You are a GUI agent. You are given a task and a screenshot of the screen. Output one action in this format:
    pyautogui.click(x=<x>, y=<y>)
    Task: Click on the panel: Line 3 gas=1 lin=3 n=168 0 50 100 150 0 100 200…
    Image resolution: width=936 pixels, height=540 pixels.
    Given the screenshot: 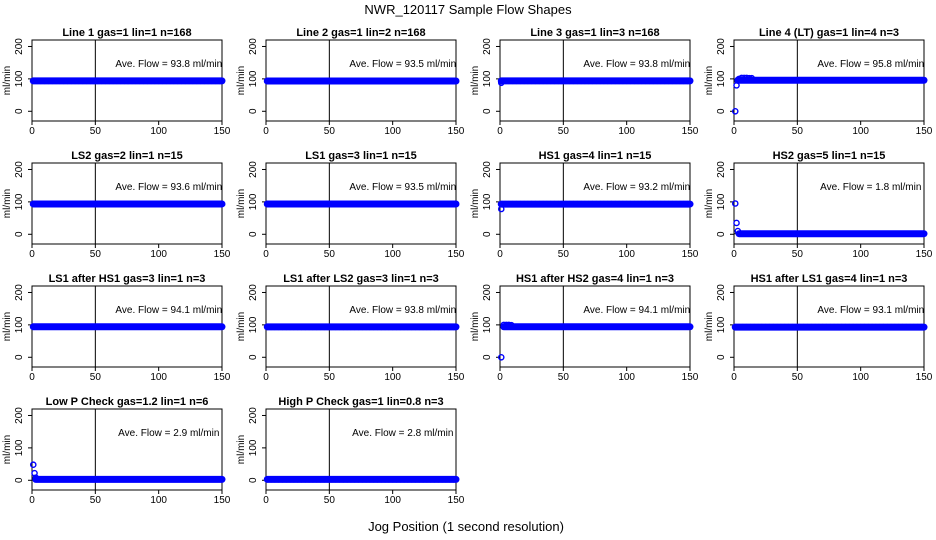 What is the action you would take?
    pyautogui.click(x=584, y=82)
    